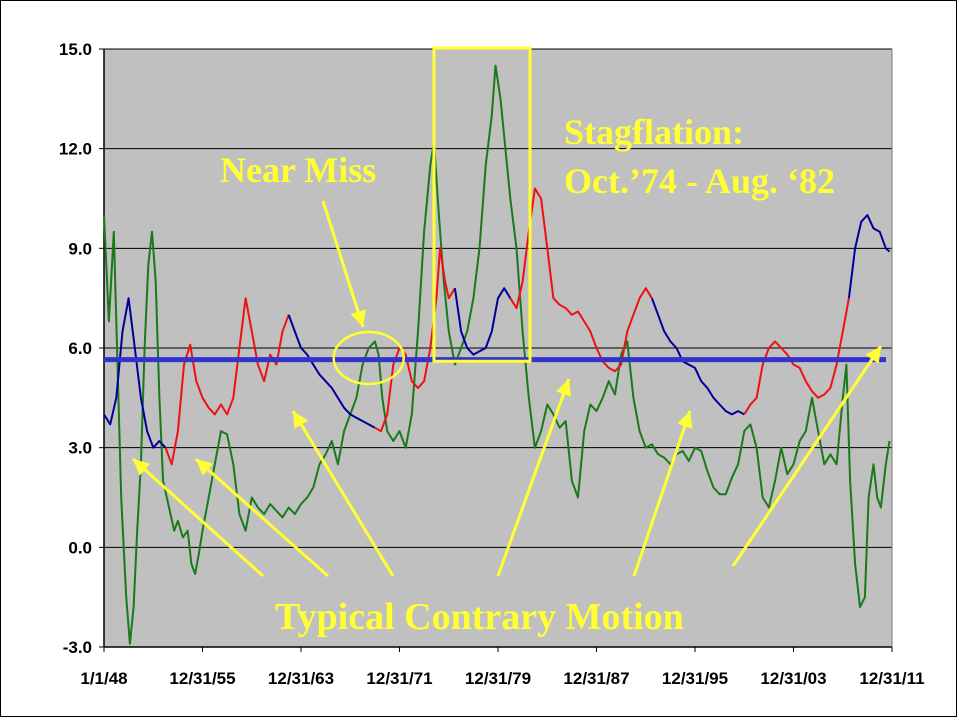 The image size is (959, 723). I want to click on x-tick-label: 12/31/03, so click(793, 678).